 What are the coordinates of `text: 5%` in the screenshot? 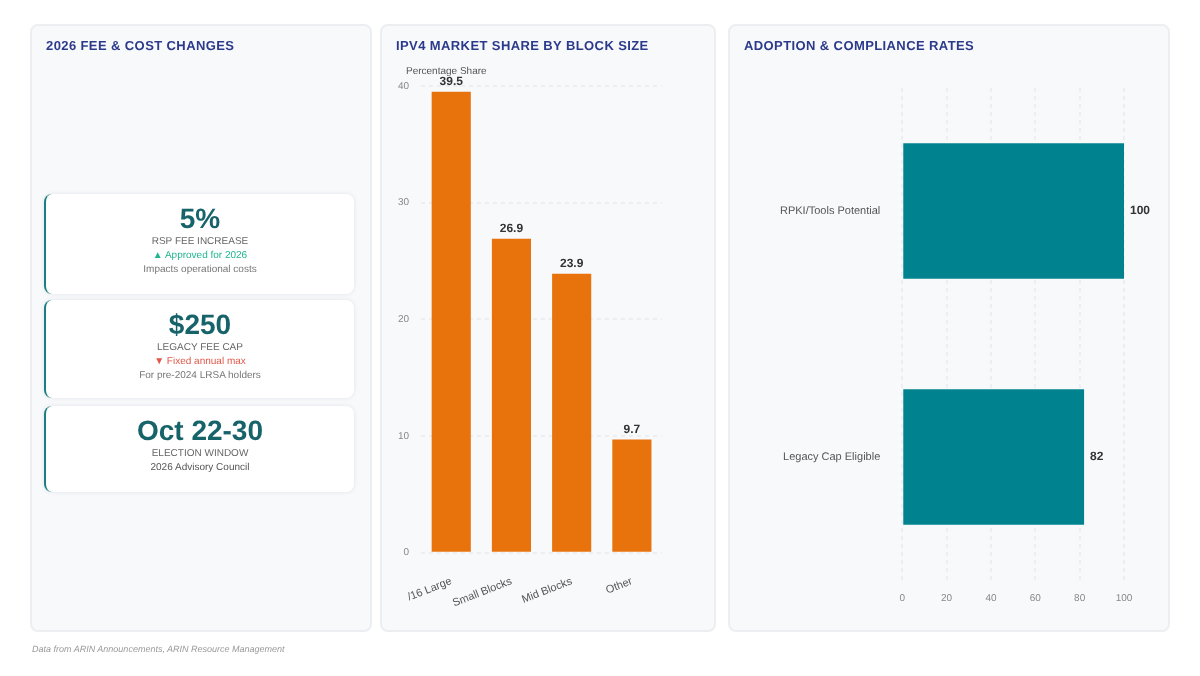 It's located at (200, 219).